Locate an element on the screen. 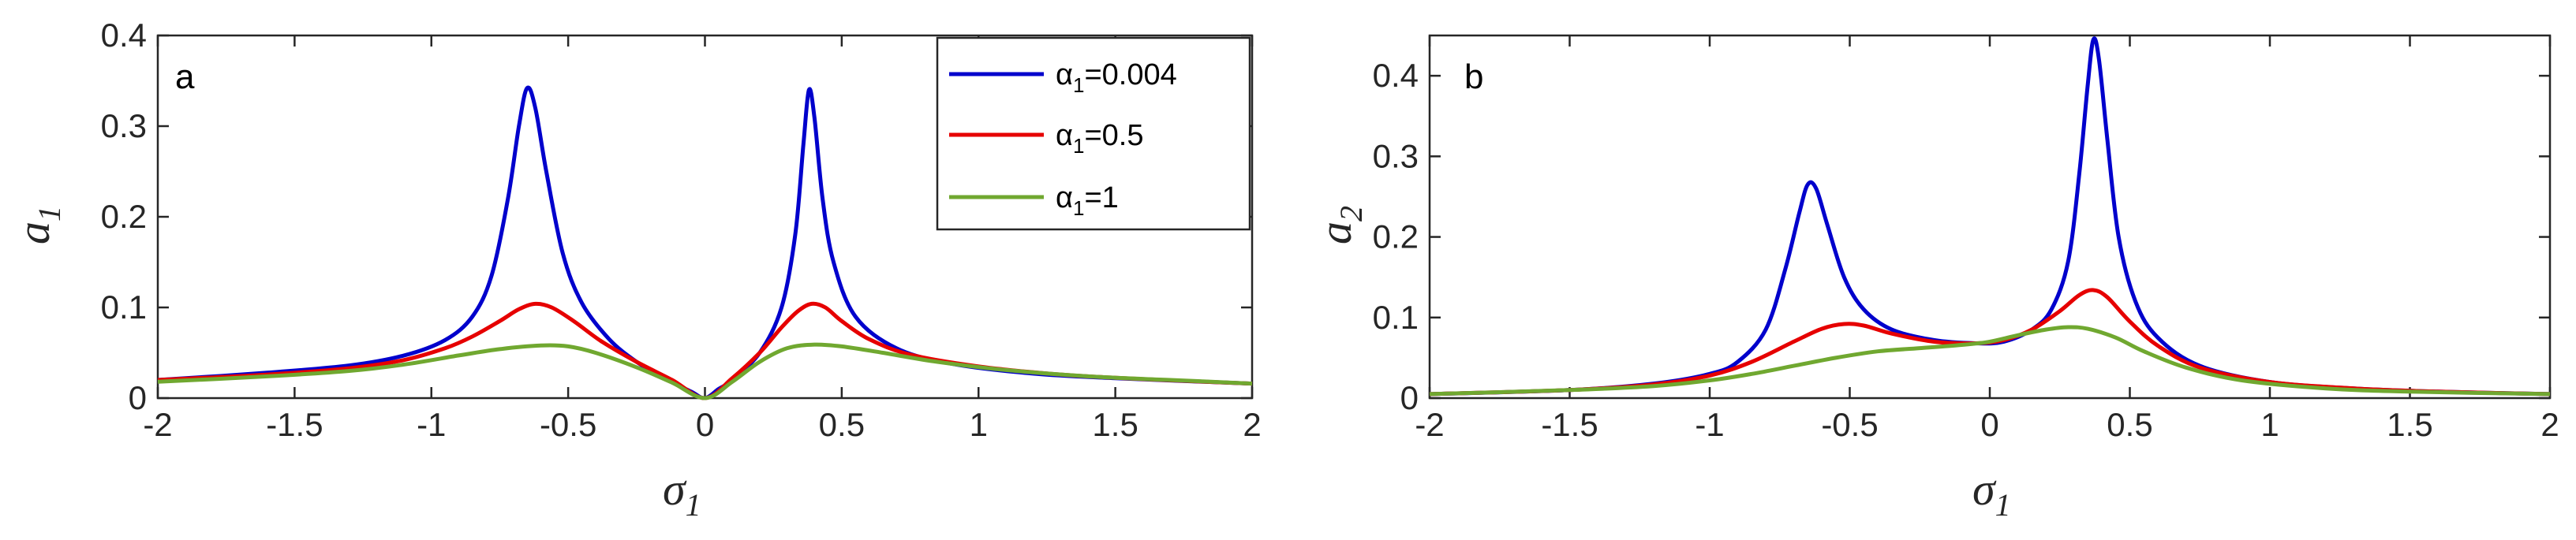 This screenshot has width=2576, height=540. y-tick-label-a: 0.2 is located at coordinates (124, 217).